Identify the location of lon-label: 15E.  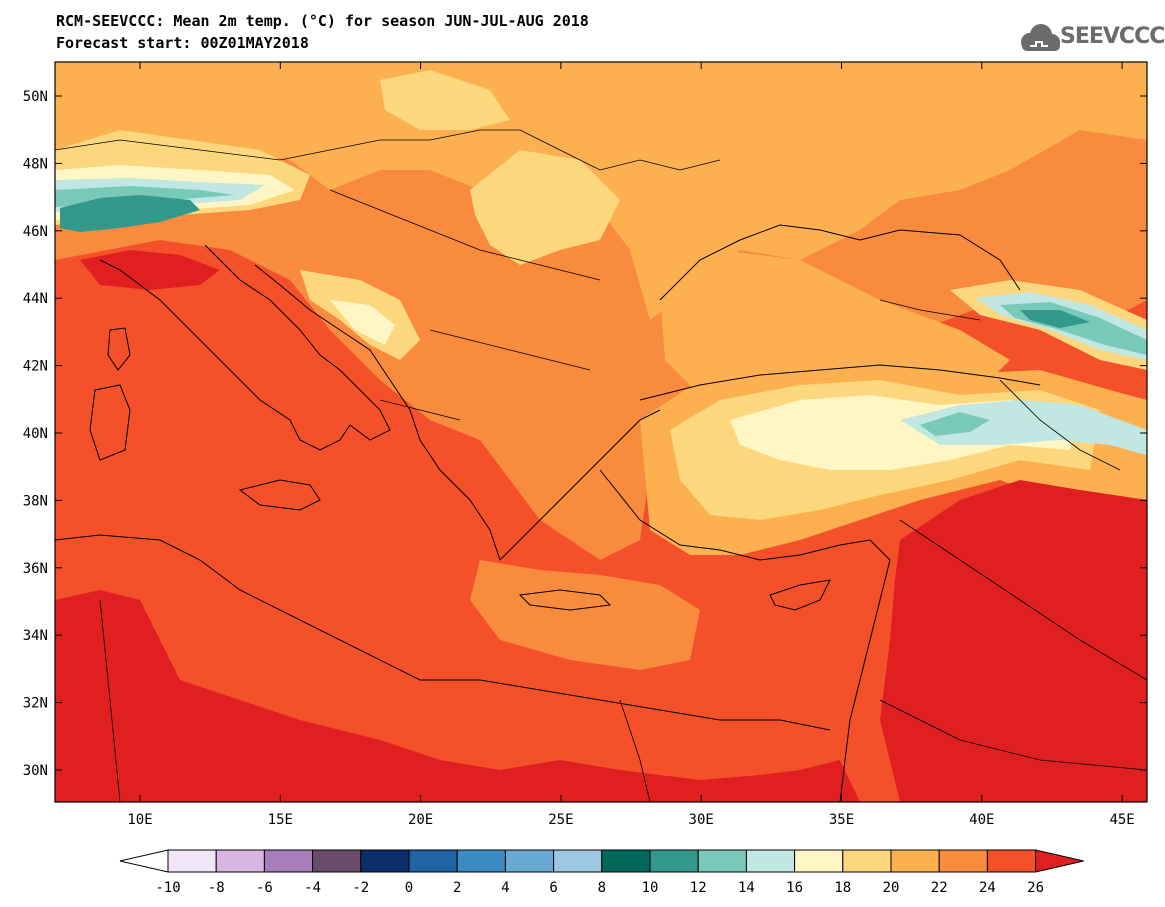
(280, 820).